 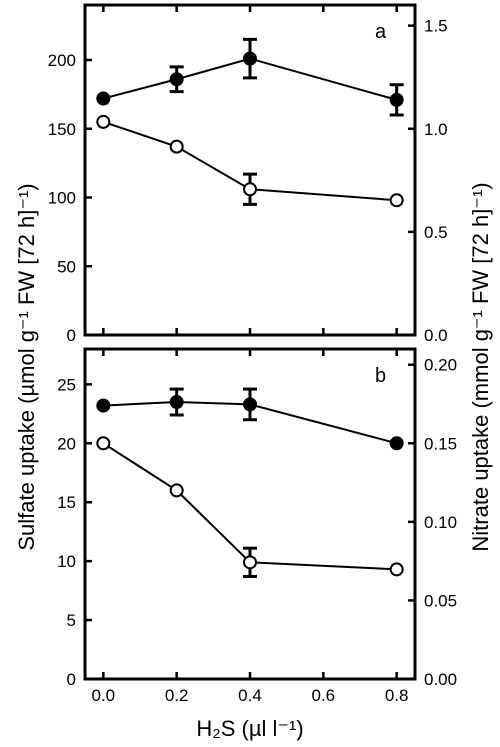 I want to click on y-right-tick-label: 1.0, so click(x=436, y=129).